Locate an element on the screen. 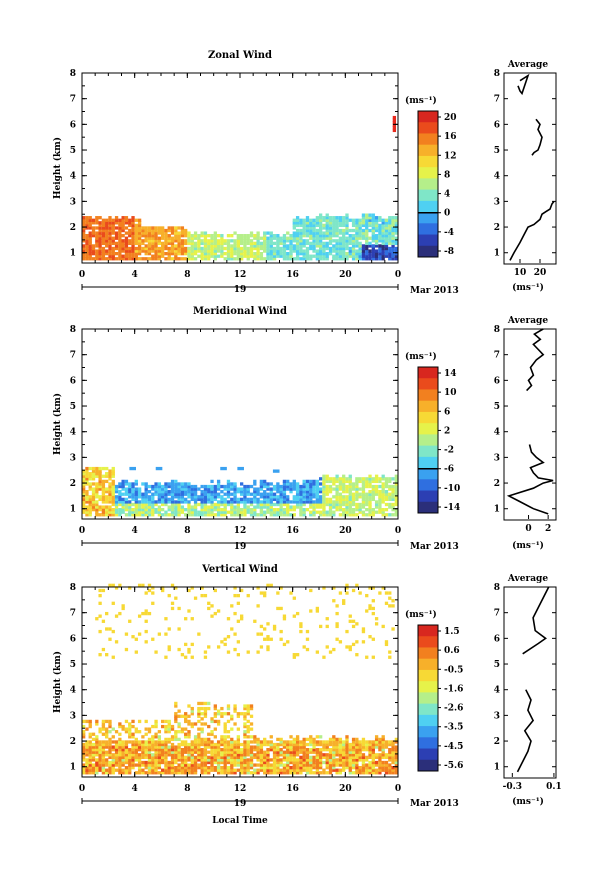  x-tick-label: 4 is located at coordinates (135, 531).